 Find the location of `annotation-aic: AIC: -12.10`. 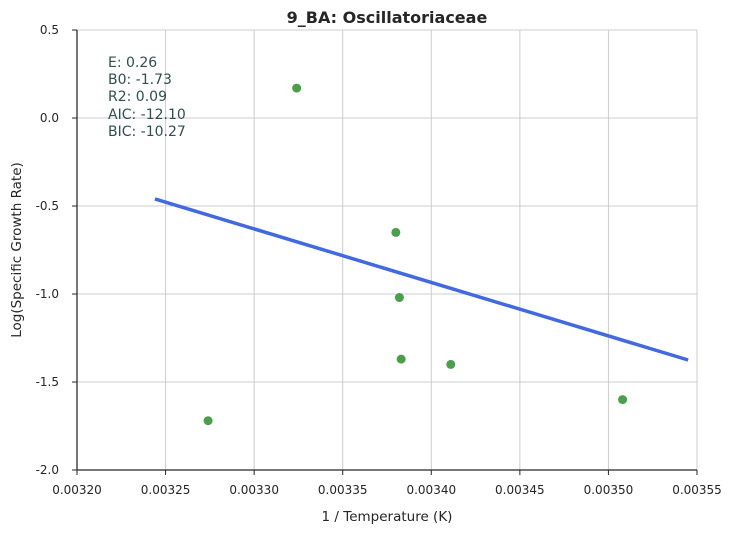

annotation-aic: AIC: -12.10 is located at coordinates (147, 115).